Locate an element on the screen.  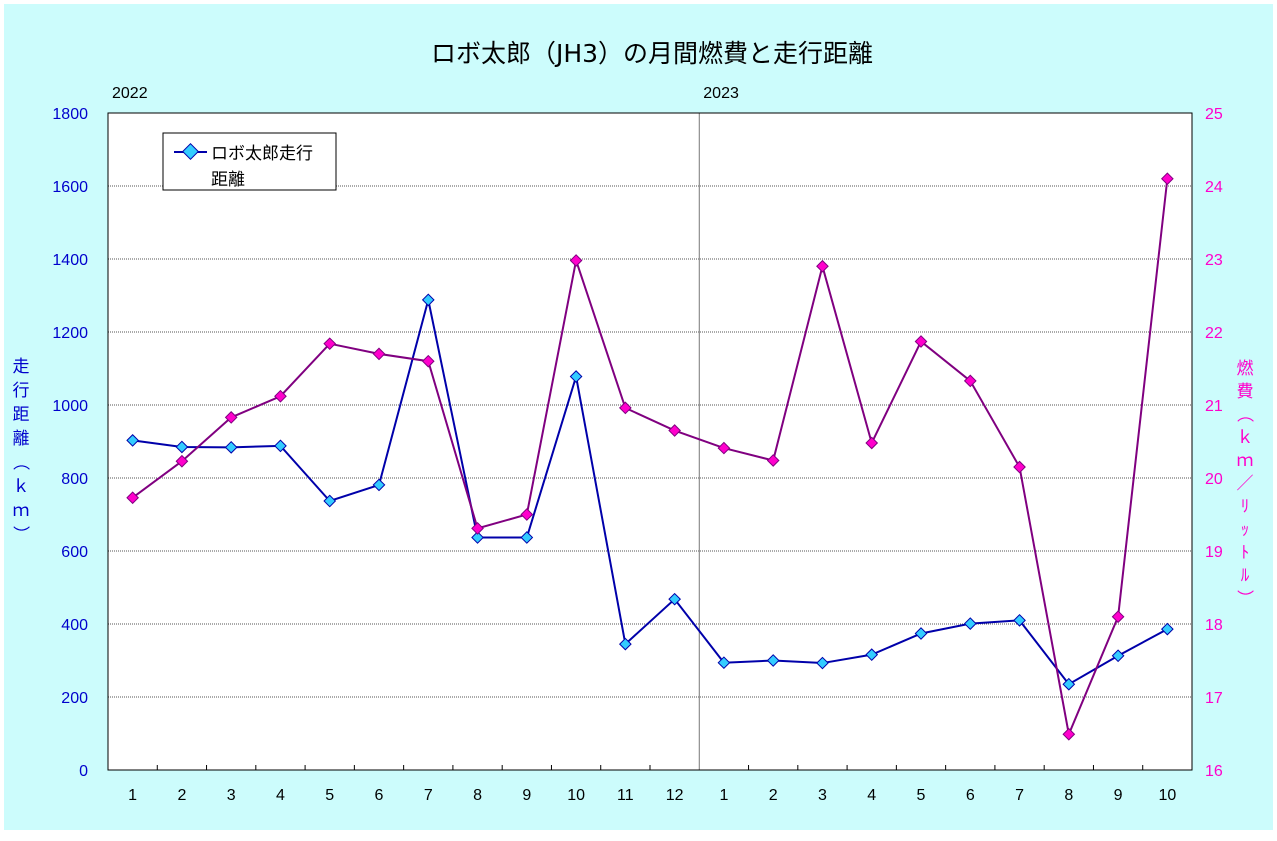
x-tick-label: 11 is located at coordinates (625, 795).